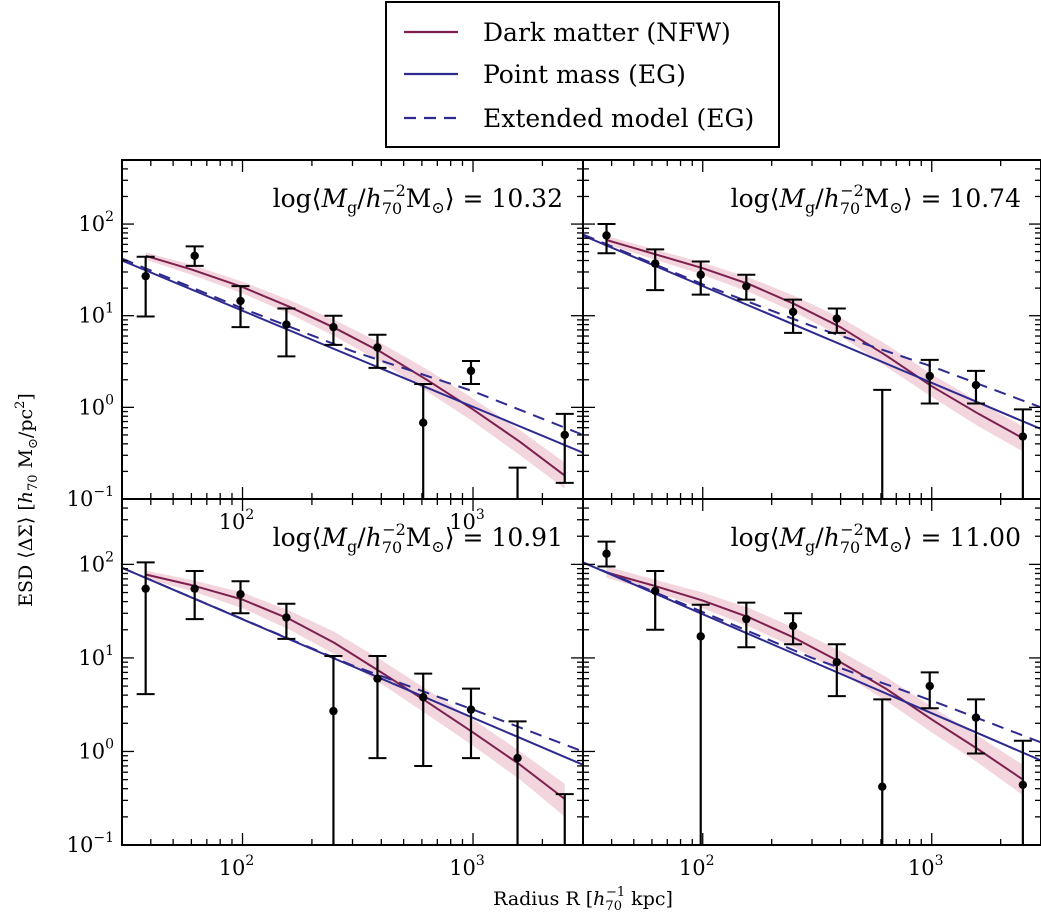  What do you see at coordinates (876, 538) in the screenshot?
I see `panel-mass-label: log⟨Mg/h70−2M⊙⟩ = 11.00` at bounding box center [876, 538].